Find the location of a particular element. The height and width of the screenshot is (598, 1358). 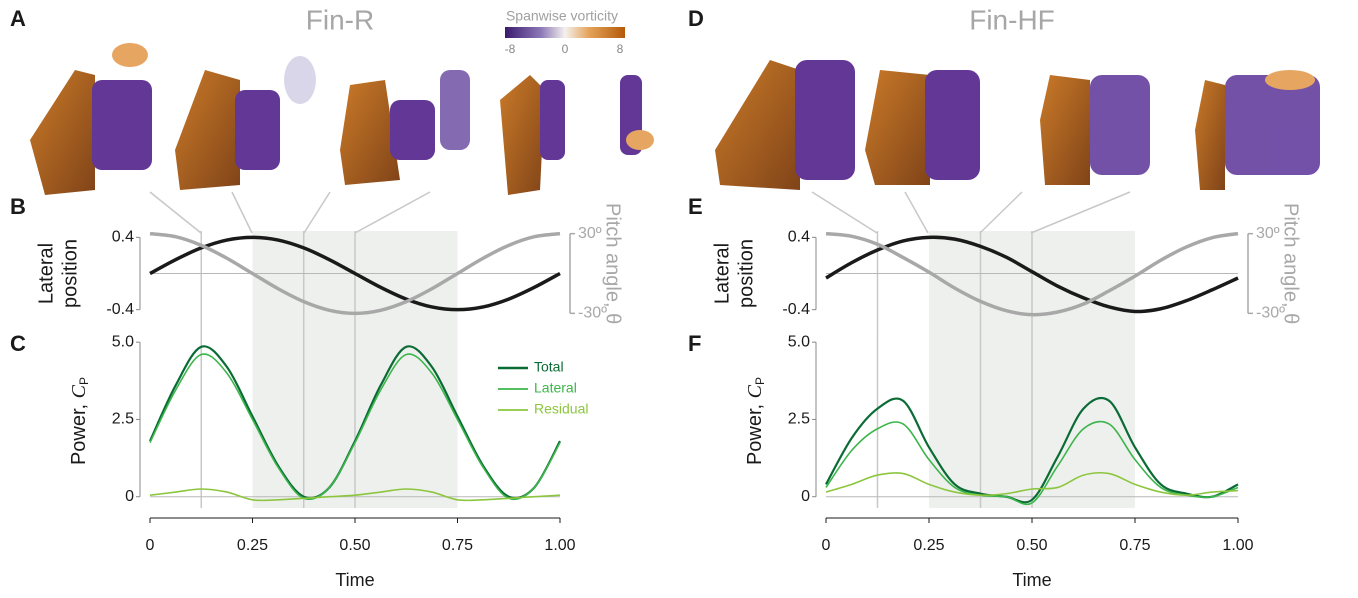

panel-label: D is located at coordinates (696, 18).